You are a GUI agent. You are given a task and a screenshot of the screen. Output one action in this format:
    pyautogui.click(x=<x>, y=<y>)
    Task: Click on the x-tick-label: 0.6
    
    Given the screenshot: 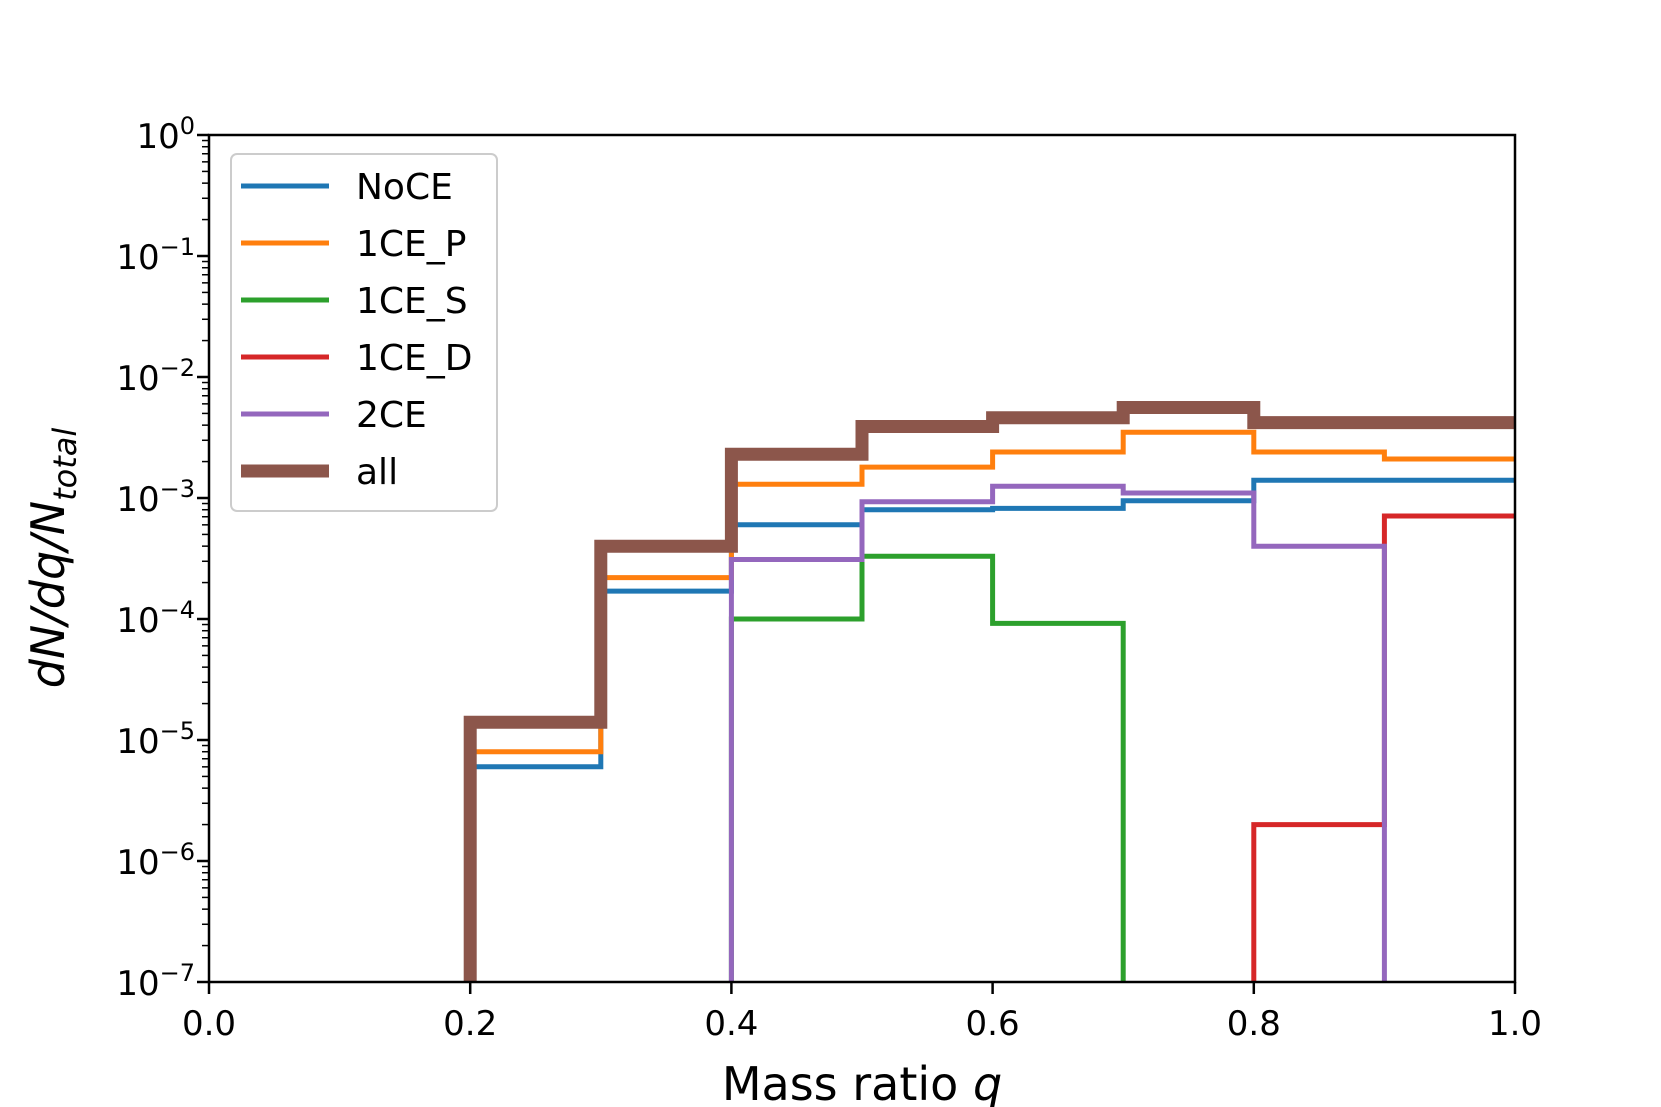 What is the action you would take?
    pyautogui.click(x=993, y=1024)
    